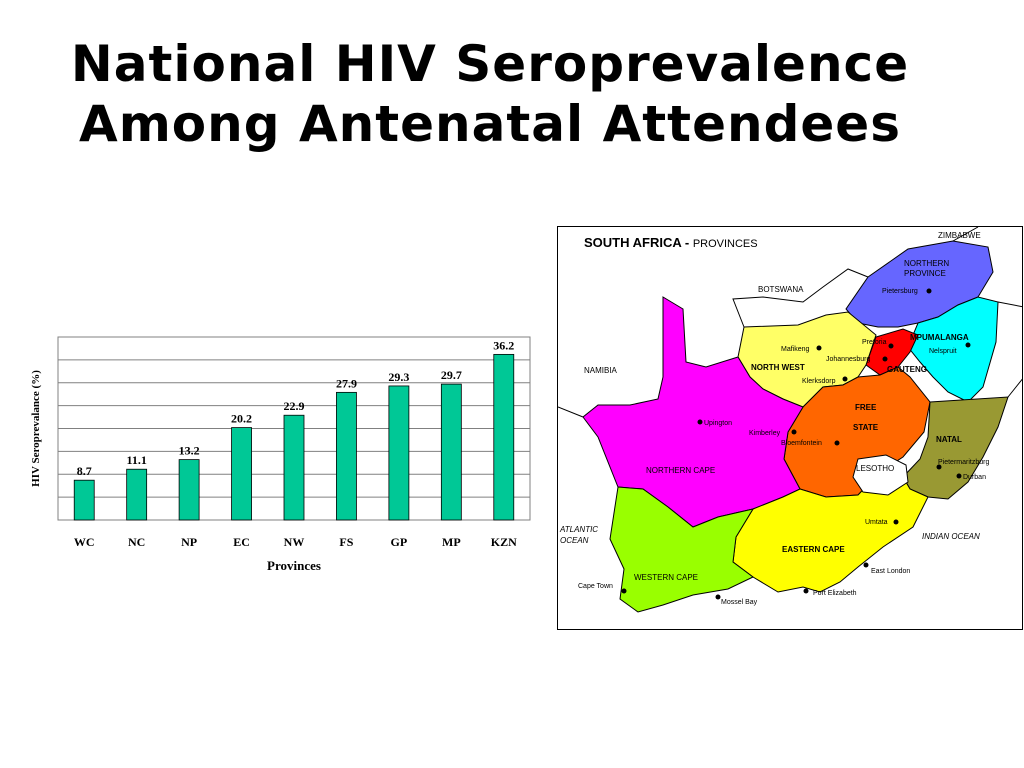 The height and width of the screenshot is (768, 1024). Describe the element at coordinates (638, 242) in the screenshot. I see `map-title-bold: SOUTH AFRICA -` at that location.